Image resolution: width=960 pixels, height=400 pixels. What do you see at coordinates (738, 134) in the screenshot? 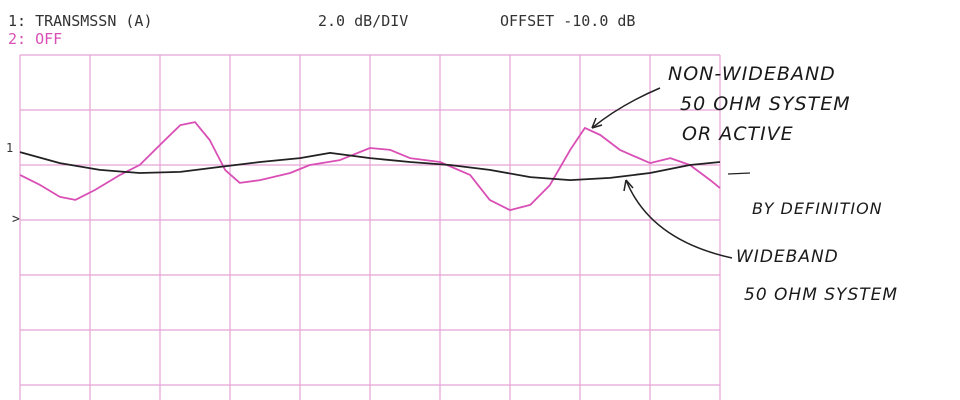
I see `annotation: OR ACTIVE` at bounding box center [738, 134].